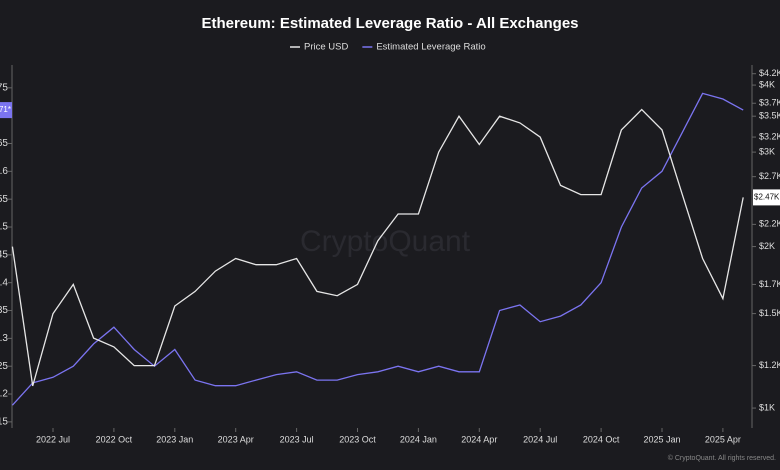  What do you see at coordinates (479, 439) in the screenshot?
I see `x-tick-label: 2024 Apr` at bounding box center [479, 439].